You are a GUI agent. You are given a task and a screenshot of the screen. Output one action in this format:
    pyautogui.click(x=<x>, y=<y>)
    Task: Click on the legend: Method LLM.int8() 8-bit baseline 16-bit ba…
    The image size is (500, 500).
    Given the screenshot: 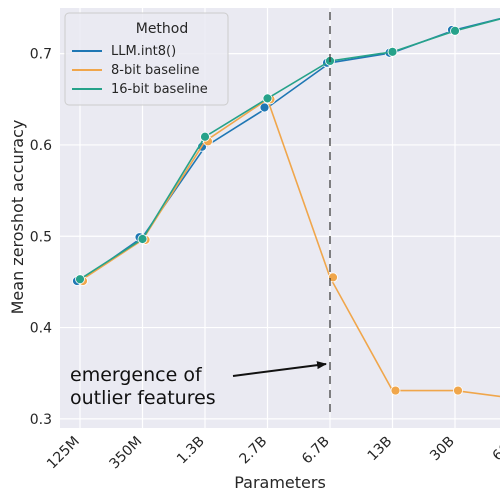 What is the action you would take?
    pyautogui.click(x=146, y=59)
    